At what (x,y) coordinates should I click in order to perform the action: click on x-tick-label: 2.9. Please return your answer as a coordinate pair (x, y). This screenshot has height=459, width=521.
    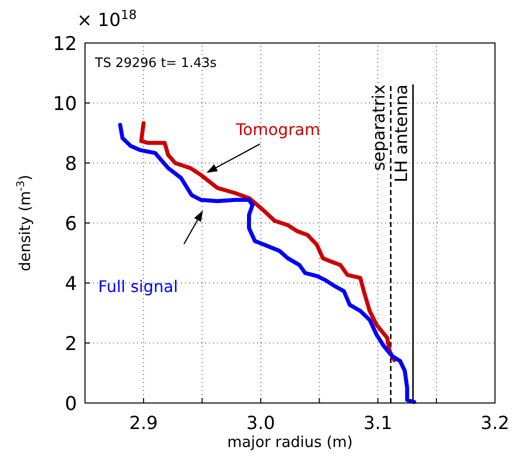
    Looking at the image, I should click on (143, 423).